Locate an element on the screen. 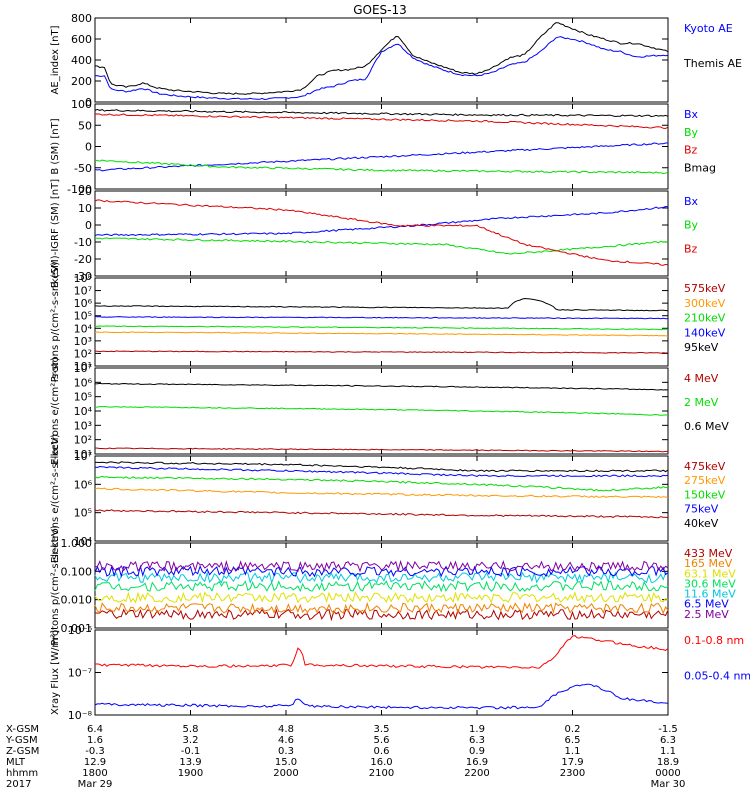  series-line-575kev is located at coordinates (381, 352).